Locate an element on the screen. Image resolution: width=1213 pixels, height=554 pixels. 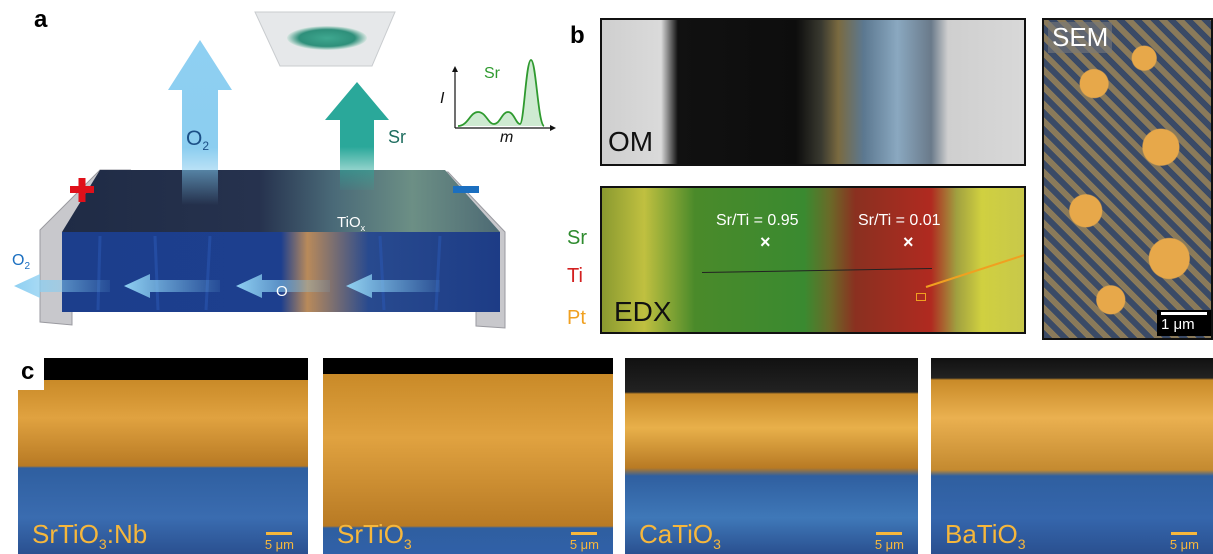
sem-cross-section-2-scale: 5 μm is located at coordinates (584, 542).